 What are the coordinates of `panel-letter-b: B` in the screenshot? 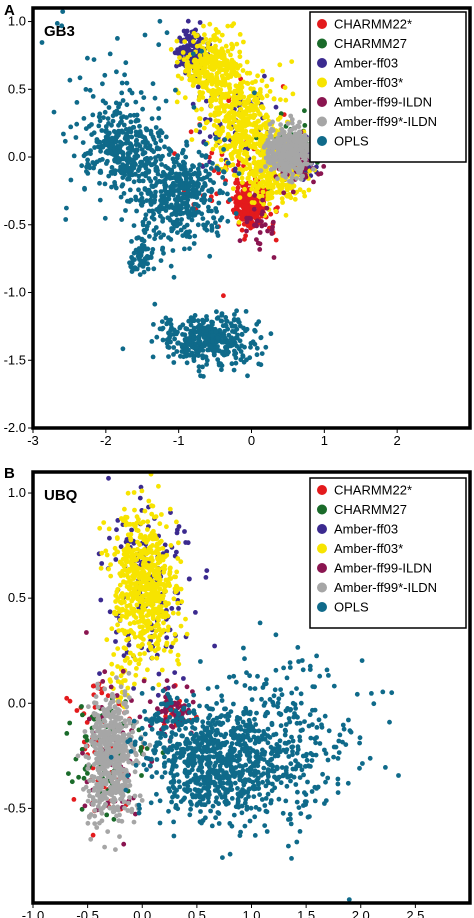 It's located at (9, 473).